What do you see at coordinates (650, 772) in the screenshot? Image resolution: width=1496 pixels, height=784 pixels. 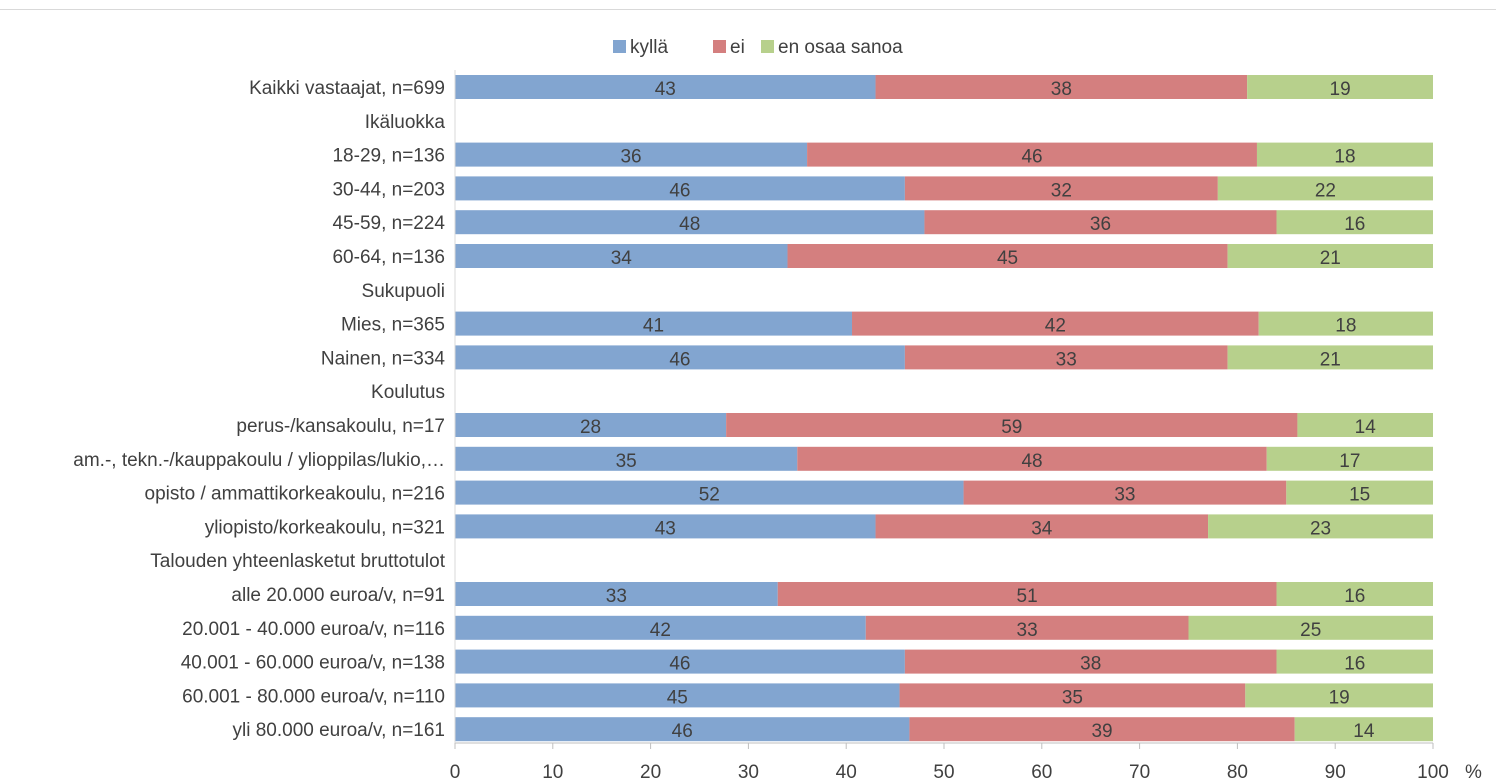 I see `x-tick-label: 20` at bounding box center [650, 772].